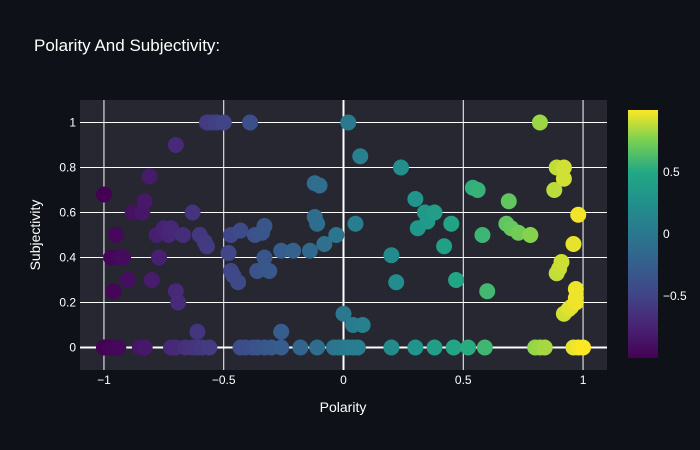  What do you see at coordinates (67, 235) in the screenshot?
I see `y-axis-ticks: 0 0.2 0.4 0.6 0.8 1` at bounding box center [67, 235].